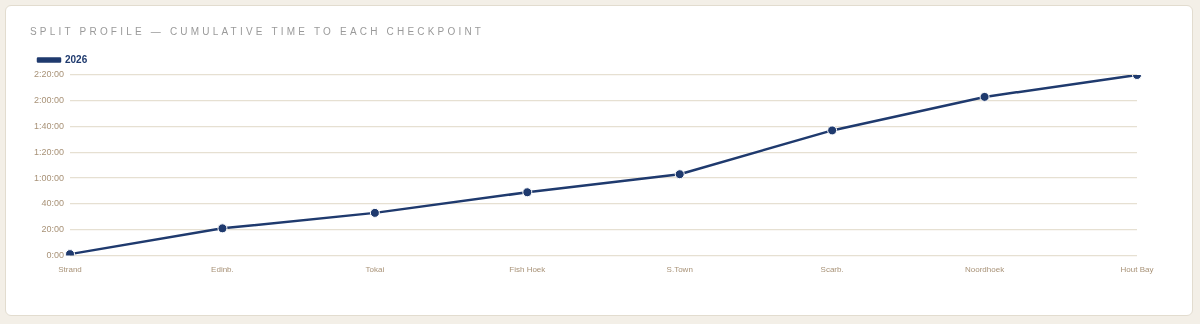 The image size is (1200, 324). I want to click on y-tick-label: 1:20:00, so click(49, 151).